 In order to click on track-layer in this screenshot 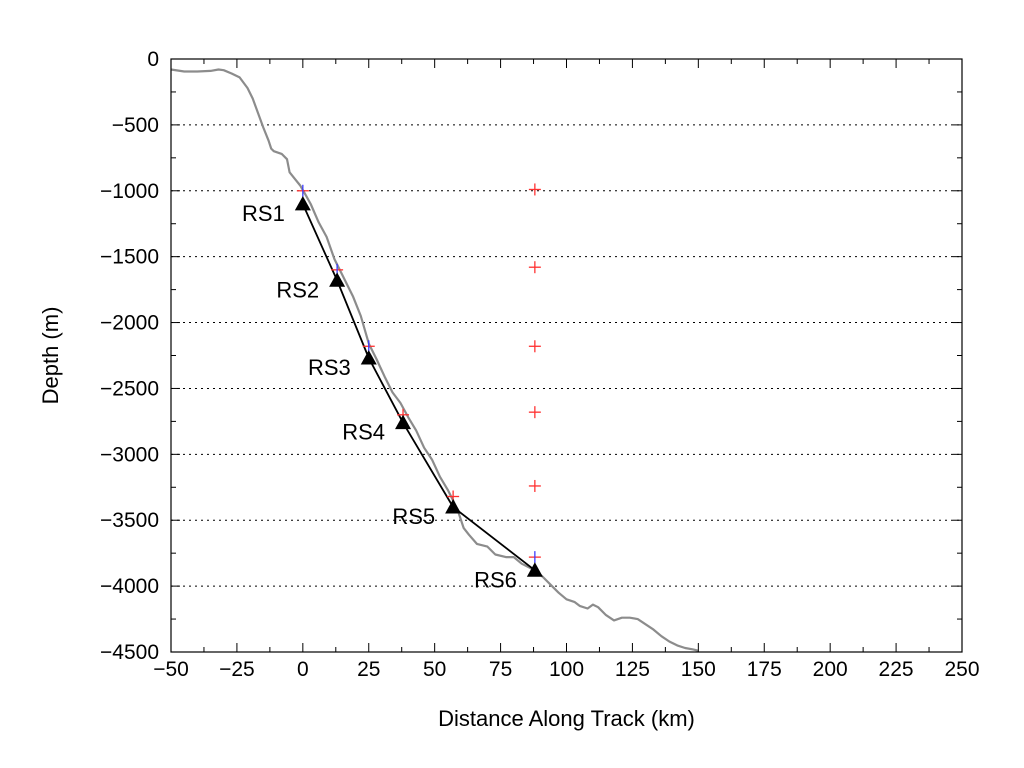, I will do `click(418, 387)`.